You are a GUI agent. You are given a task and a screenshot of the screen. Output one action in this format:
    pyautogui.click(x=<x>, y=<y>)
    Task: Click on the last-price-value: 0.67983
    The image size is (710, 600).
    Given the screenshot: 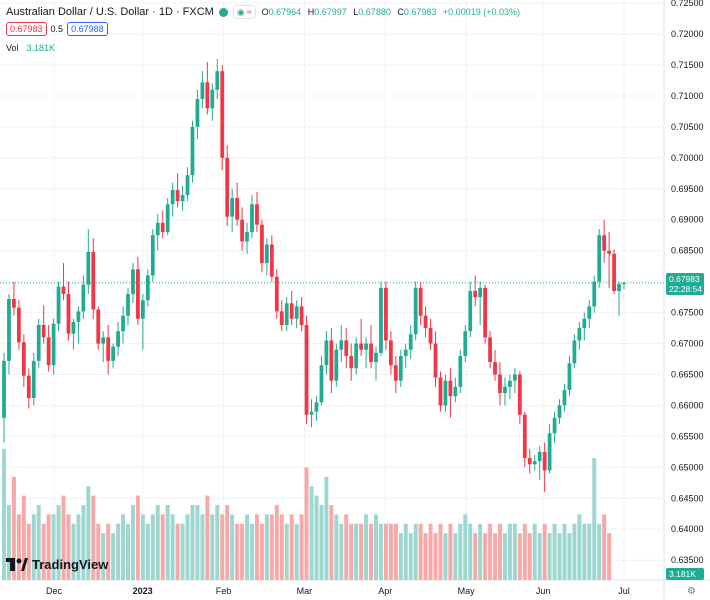 What is the action you would take?
    pyautogui.click(x=684, y=279)
    